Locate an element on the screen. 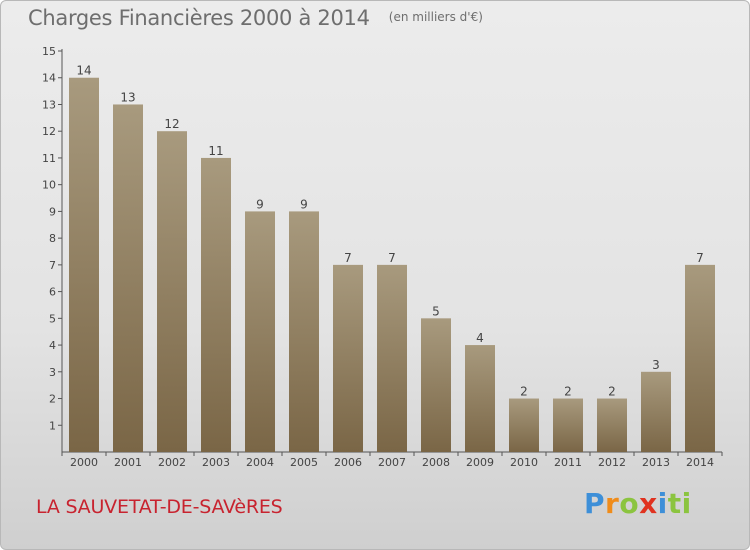 This screenshot has height=550, width=750. x-tick-label-2011: 2011 is located at coordinates (568, 462).